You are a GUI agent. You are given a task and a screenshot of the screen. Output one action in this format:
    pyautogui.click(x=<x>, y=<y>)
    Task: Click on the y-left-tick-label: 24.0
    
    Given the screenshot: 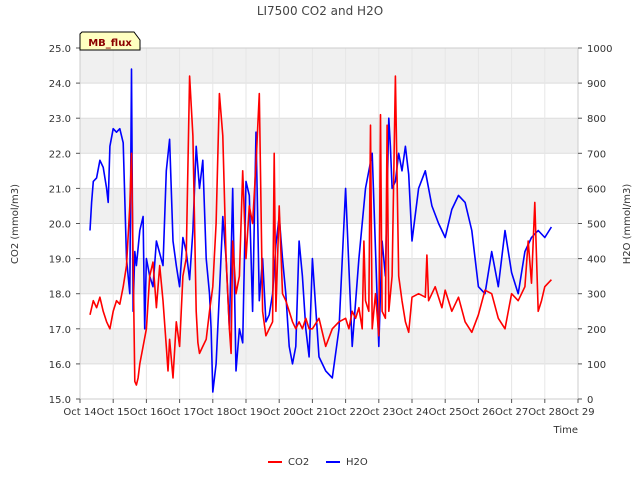 What is the action you would take?
    pyautogui.click(x=60, y=84)
    